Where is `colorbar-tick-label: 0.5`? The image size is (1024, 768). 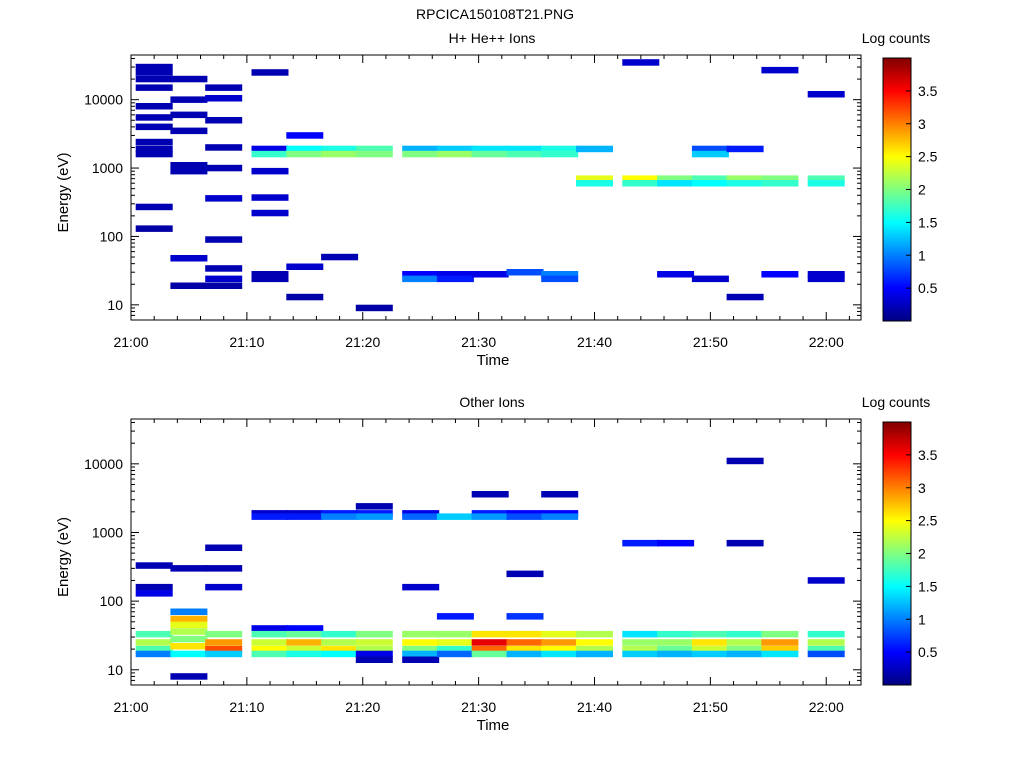 colorbar-tick-label: 0.5 is located at coordinates (928, 652).